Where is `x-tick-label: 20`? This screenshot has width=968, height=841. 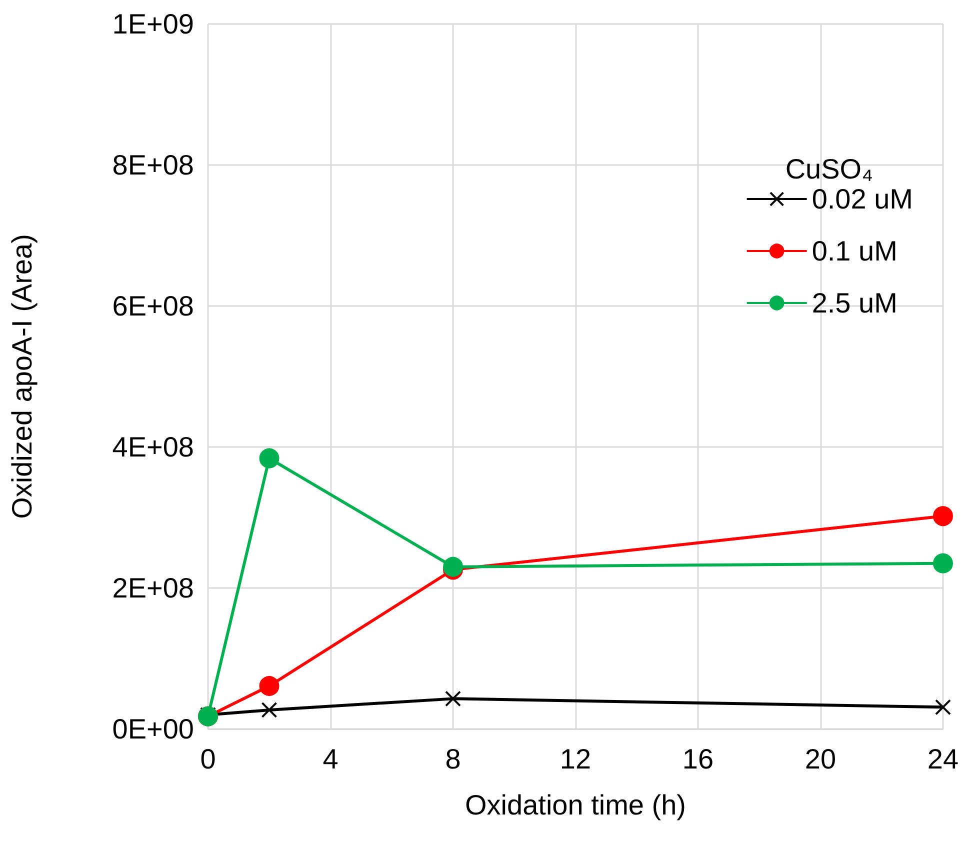 x-tick-label: 20 is located at coordinates (820, 759).